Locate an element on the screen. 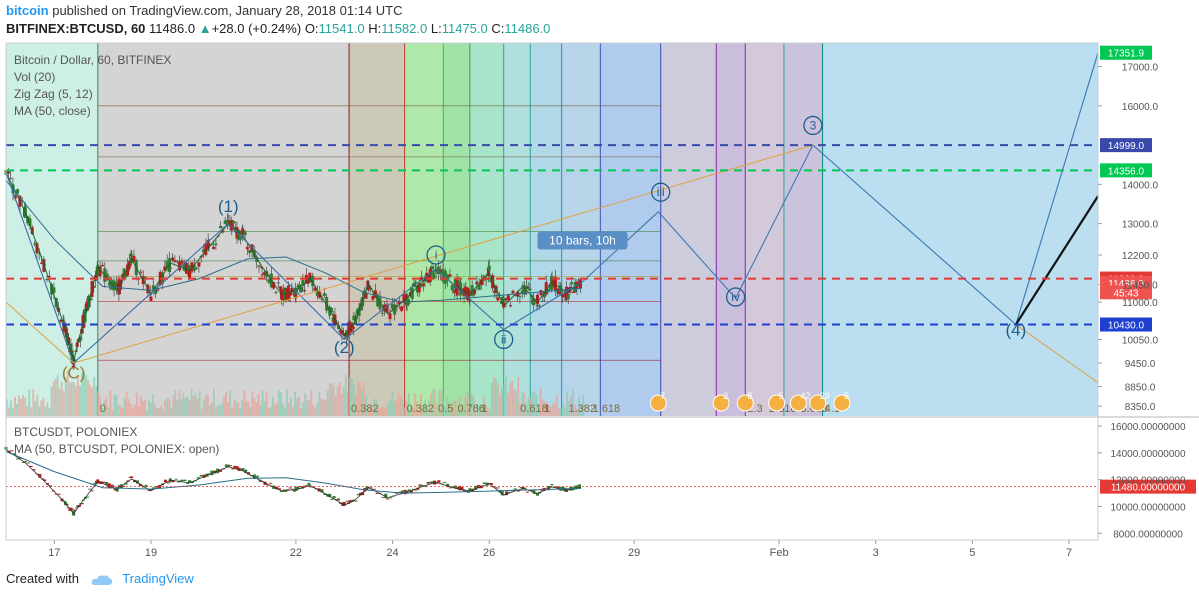  wave-circle-label: 3 is located at coordinates (813, 125).